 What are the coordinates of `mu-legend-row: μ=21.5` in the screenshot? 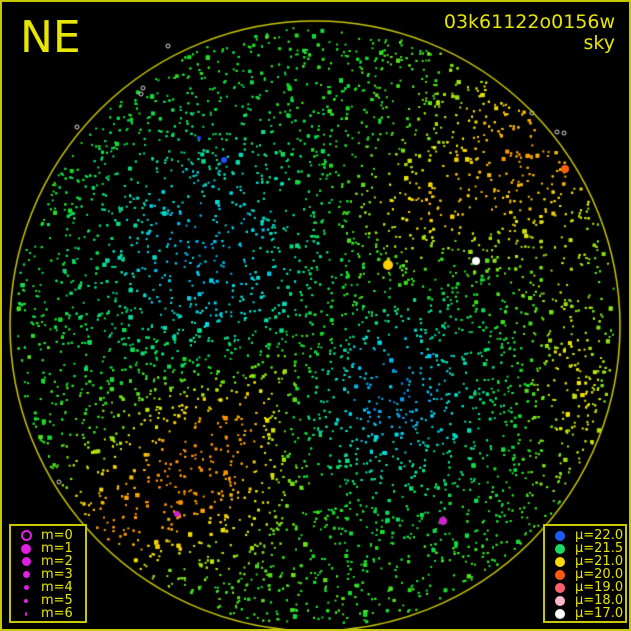 It's located at (587, 548).